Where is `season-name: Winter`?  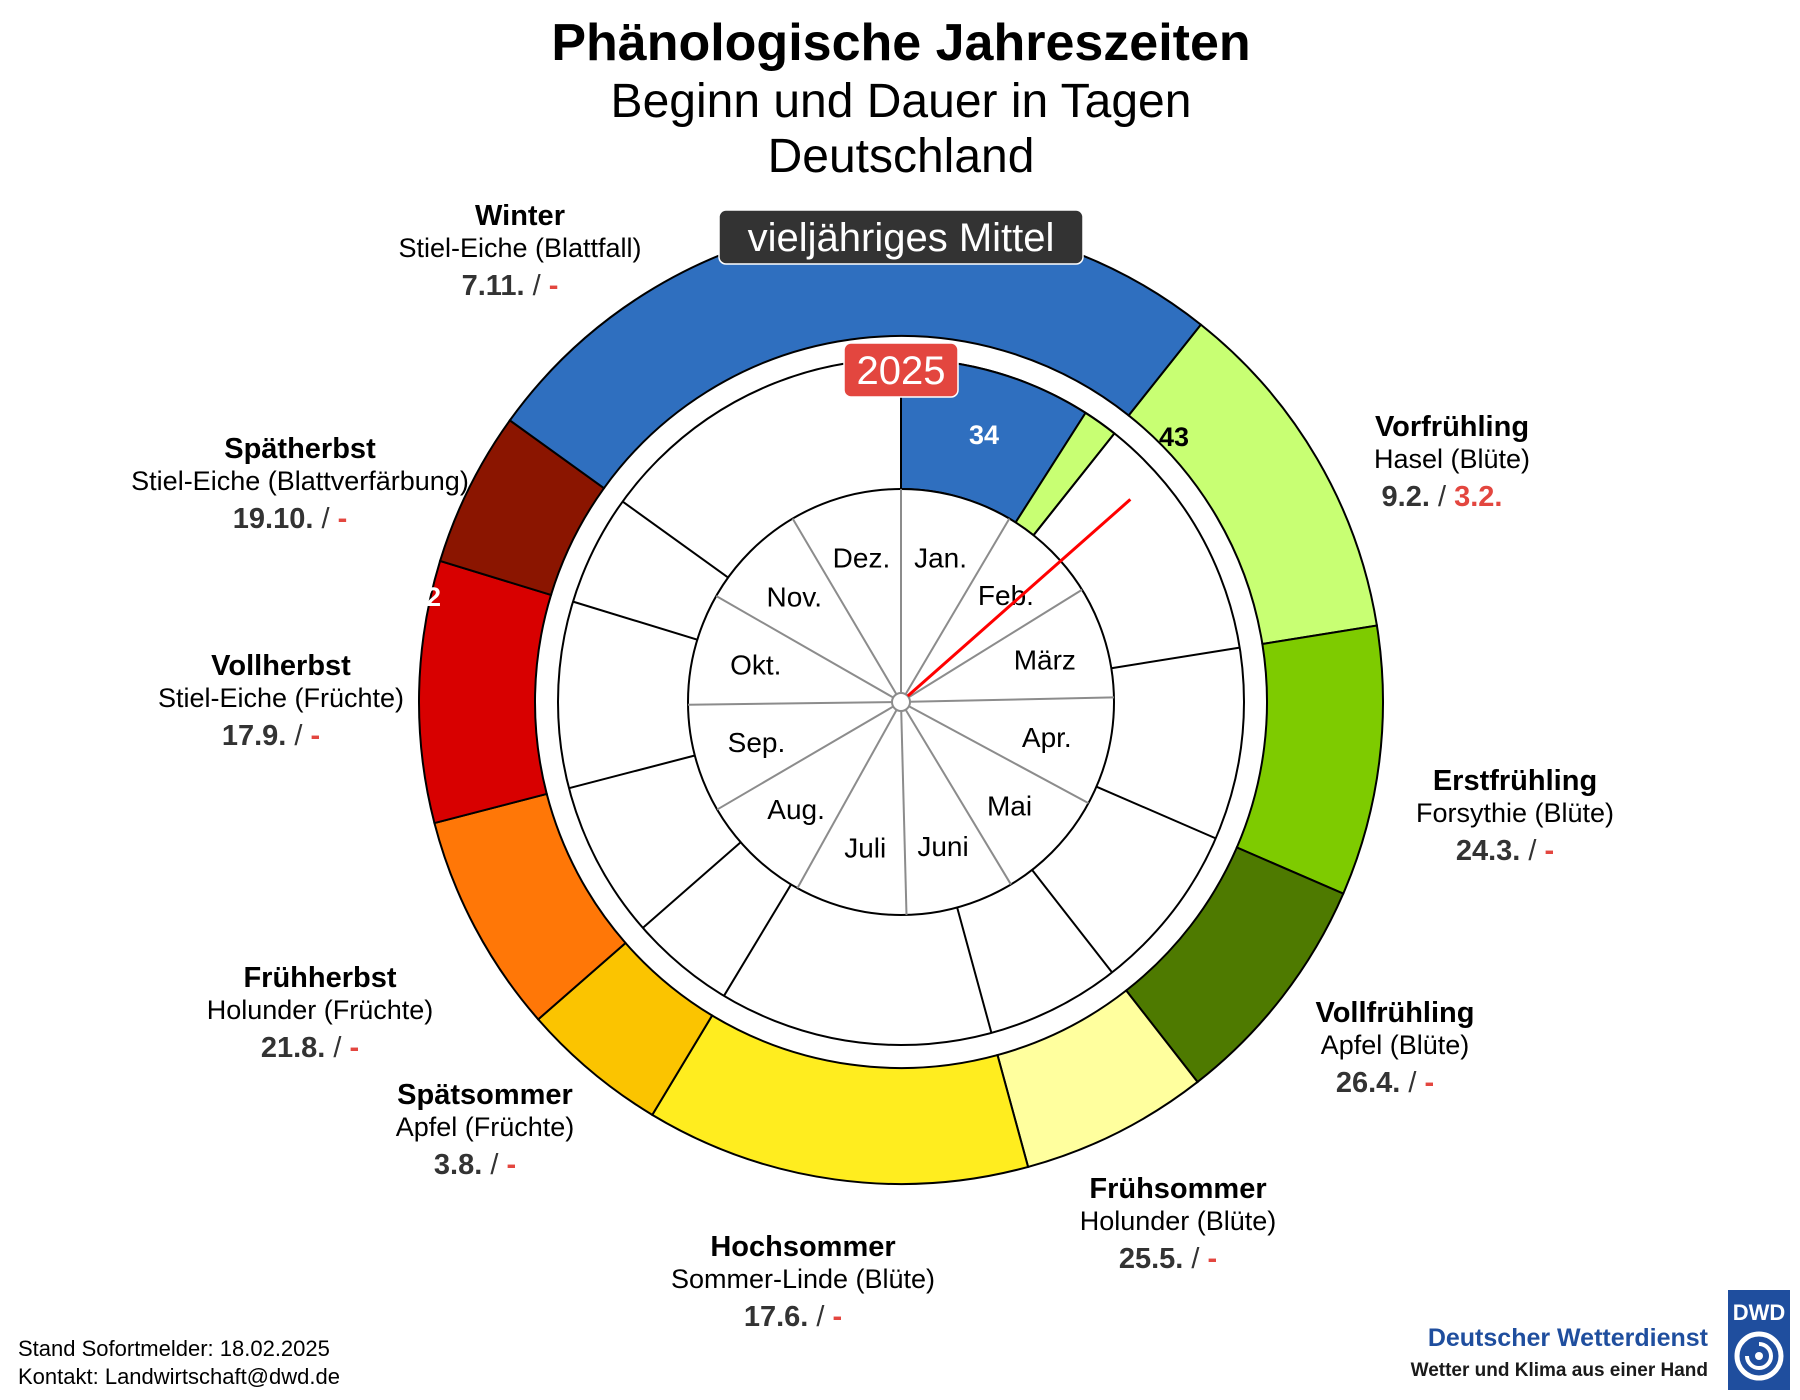
season-name: Winter is located at coordinates (520, 216).